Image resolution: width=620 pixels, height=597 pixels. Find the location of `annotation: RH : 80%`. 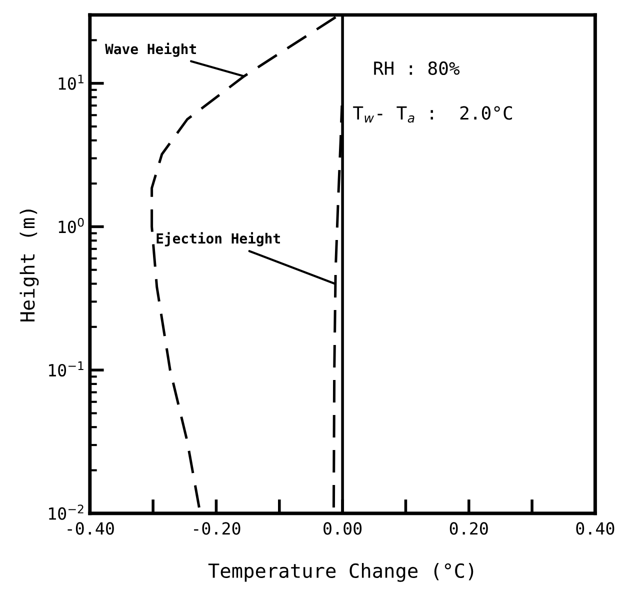

annotation: RH : 80% is located at coordinates (417, 68).